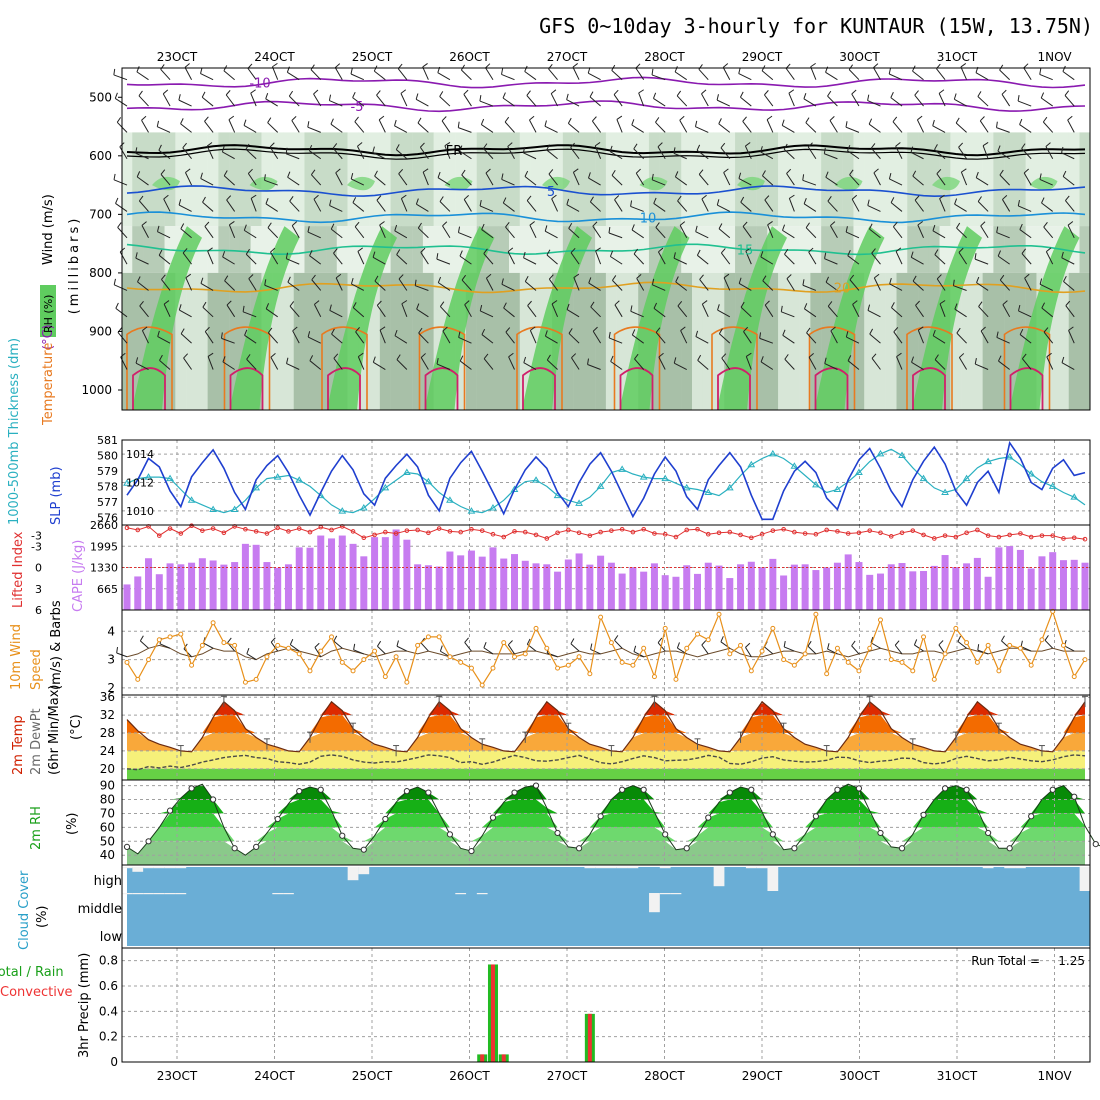 The height and width of the screenshot is (1100, 1100). I want to click on millibars-label: (millibars), so click(74, 265).